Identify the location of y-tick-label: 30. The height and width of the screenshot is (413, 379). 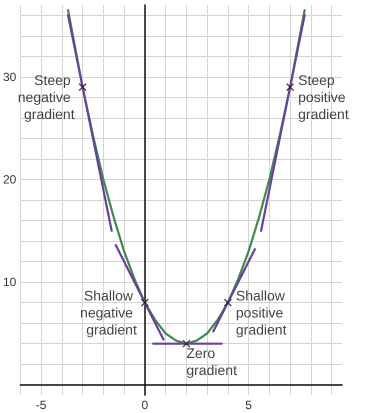
(9, 77).